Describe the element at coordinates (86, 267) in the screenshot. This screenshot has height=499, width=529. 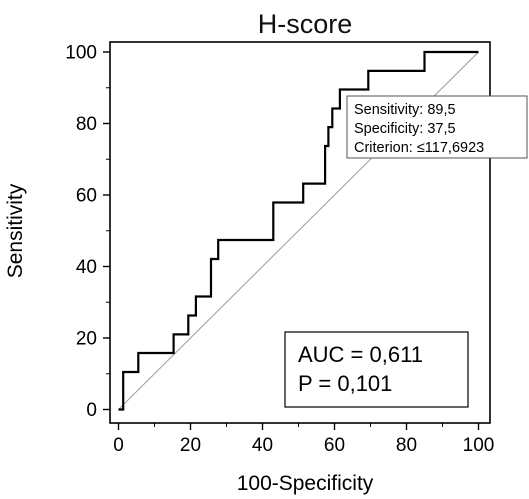
I see `y-tick-label: 40` at that location.